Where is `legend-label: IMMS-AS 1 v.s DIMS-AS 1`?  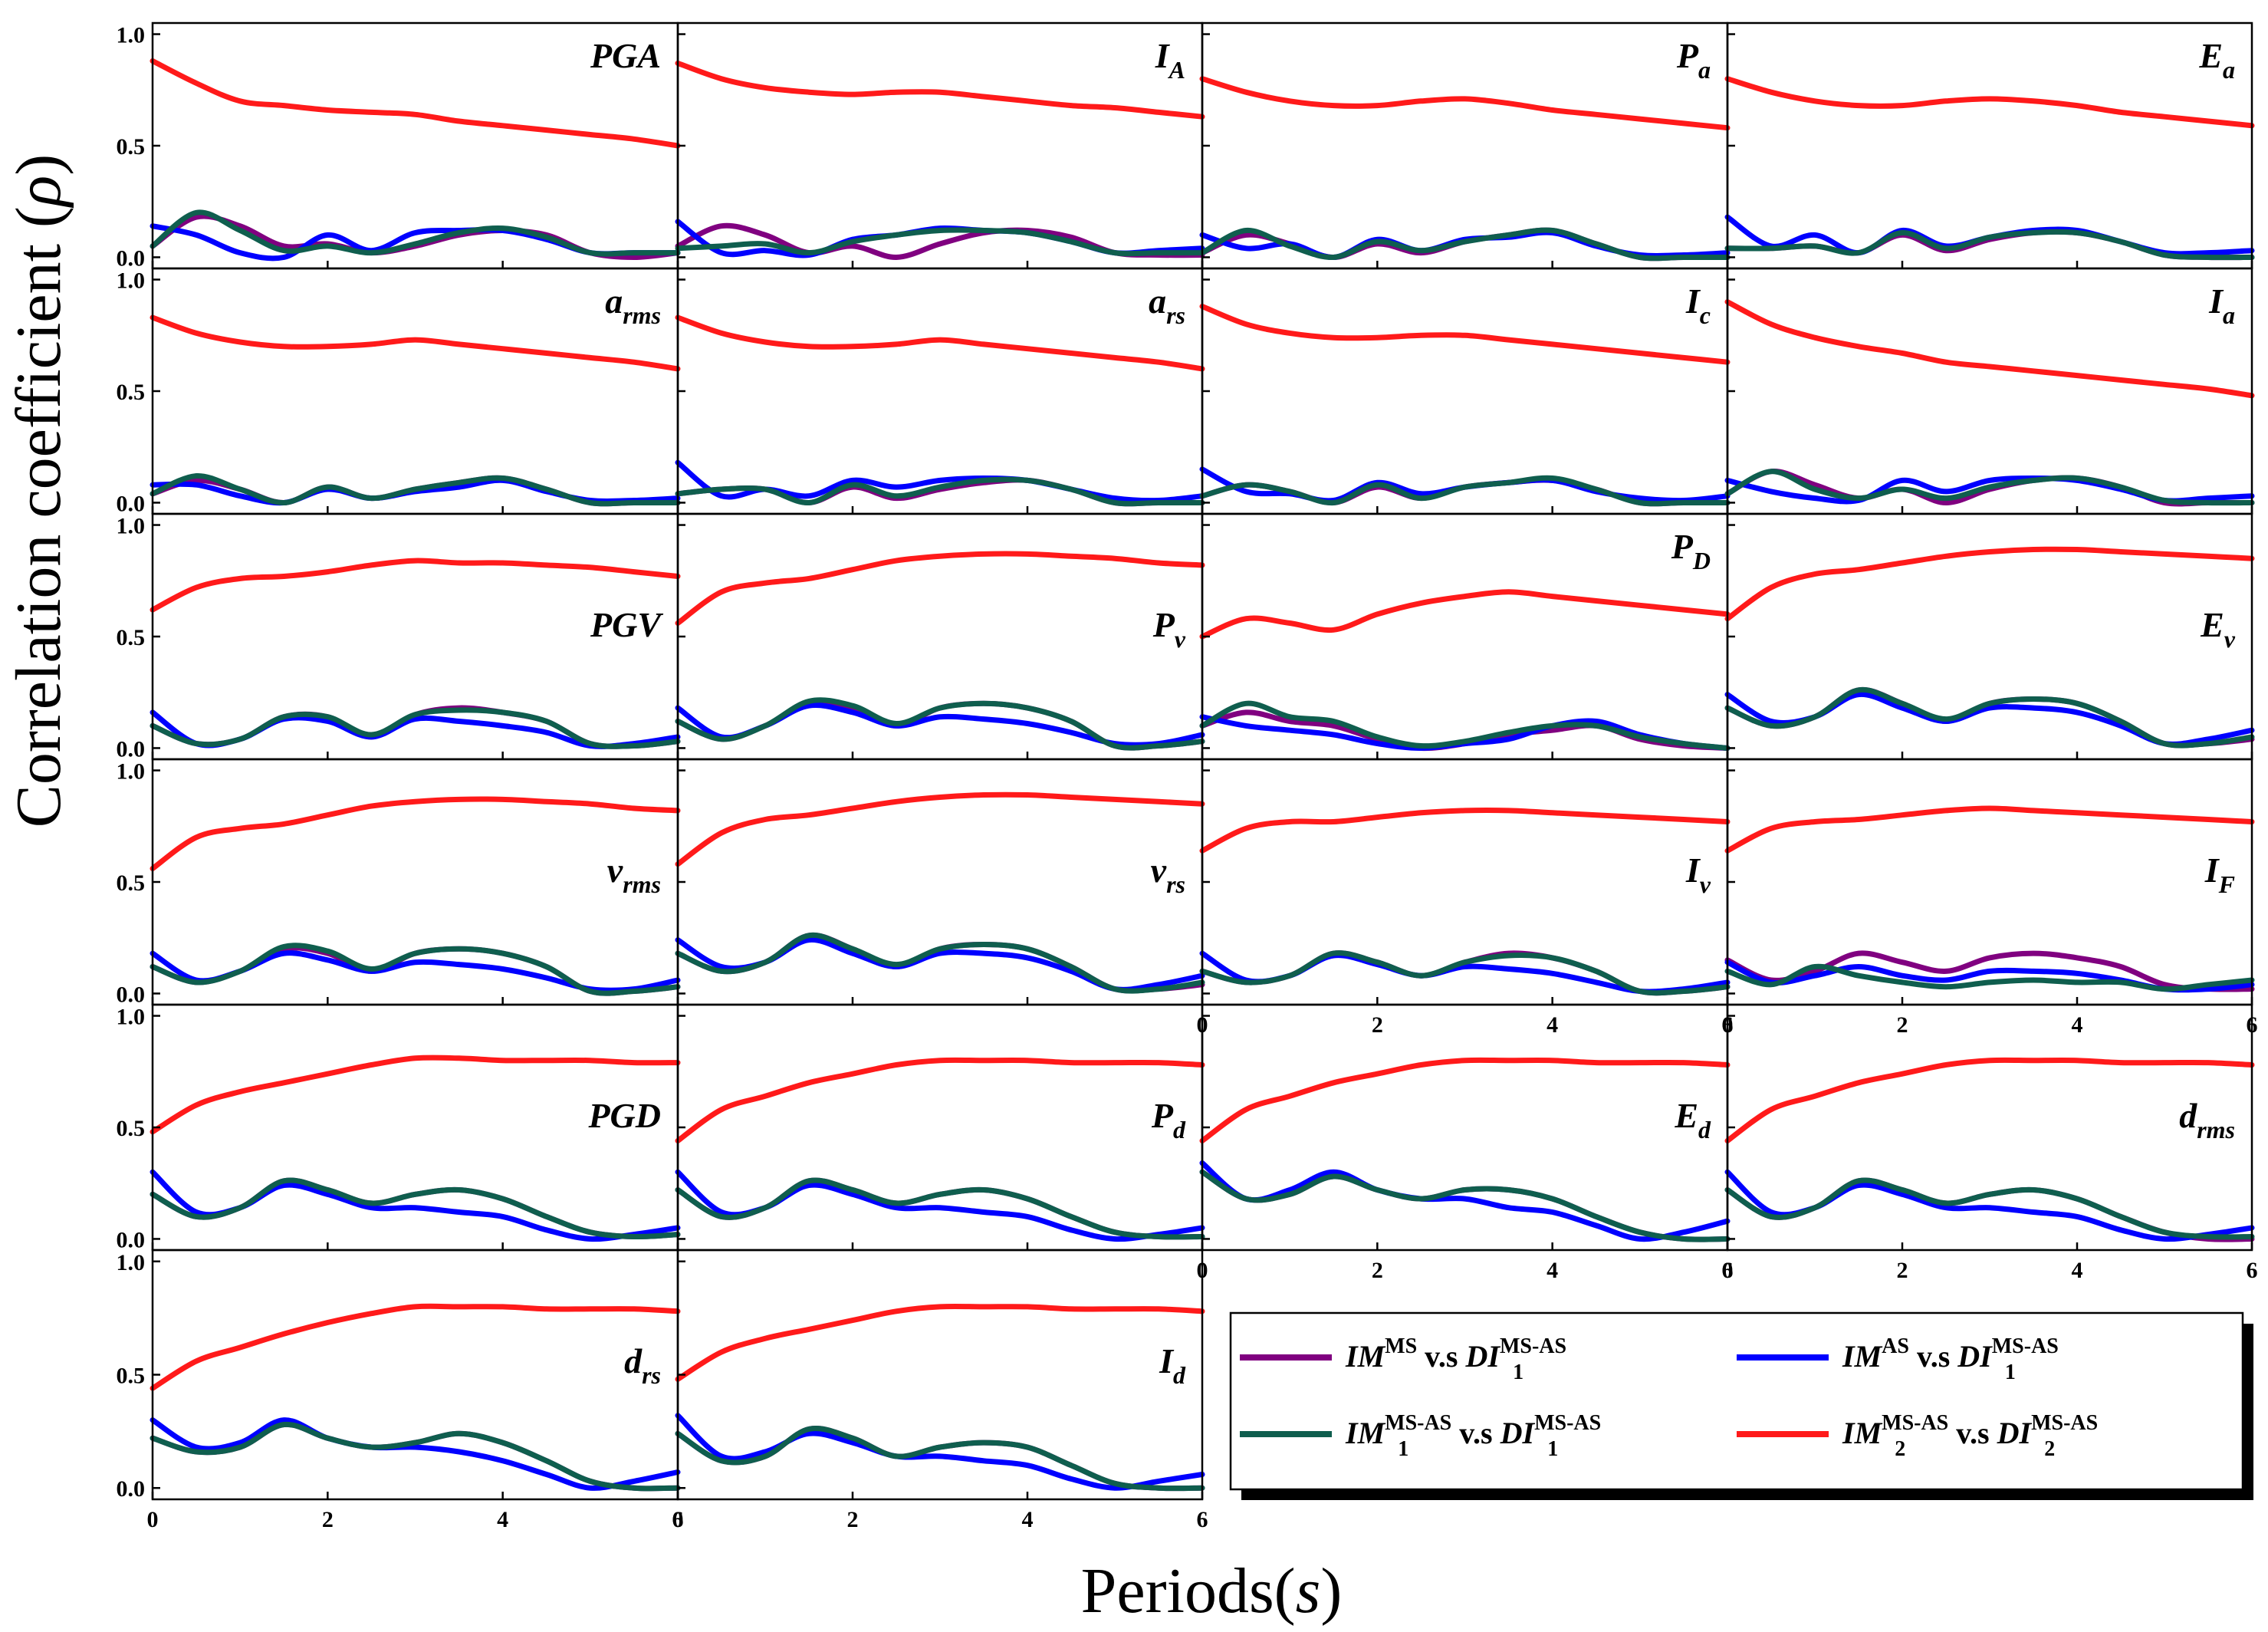 legend-label: IMMS-AS 1 v.s DIMS-AS 1 is located at coordinates (1473, 1436).